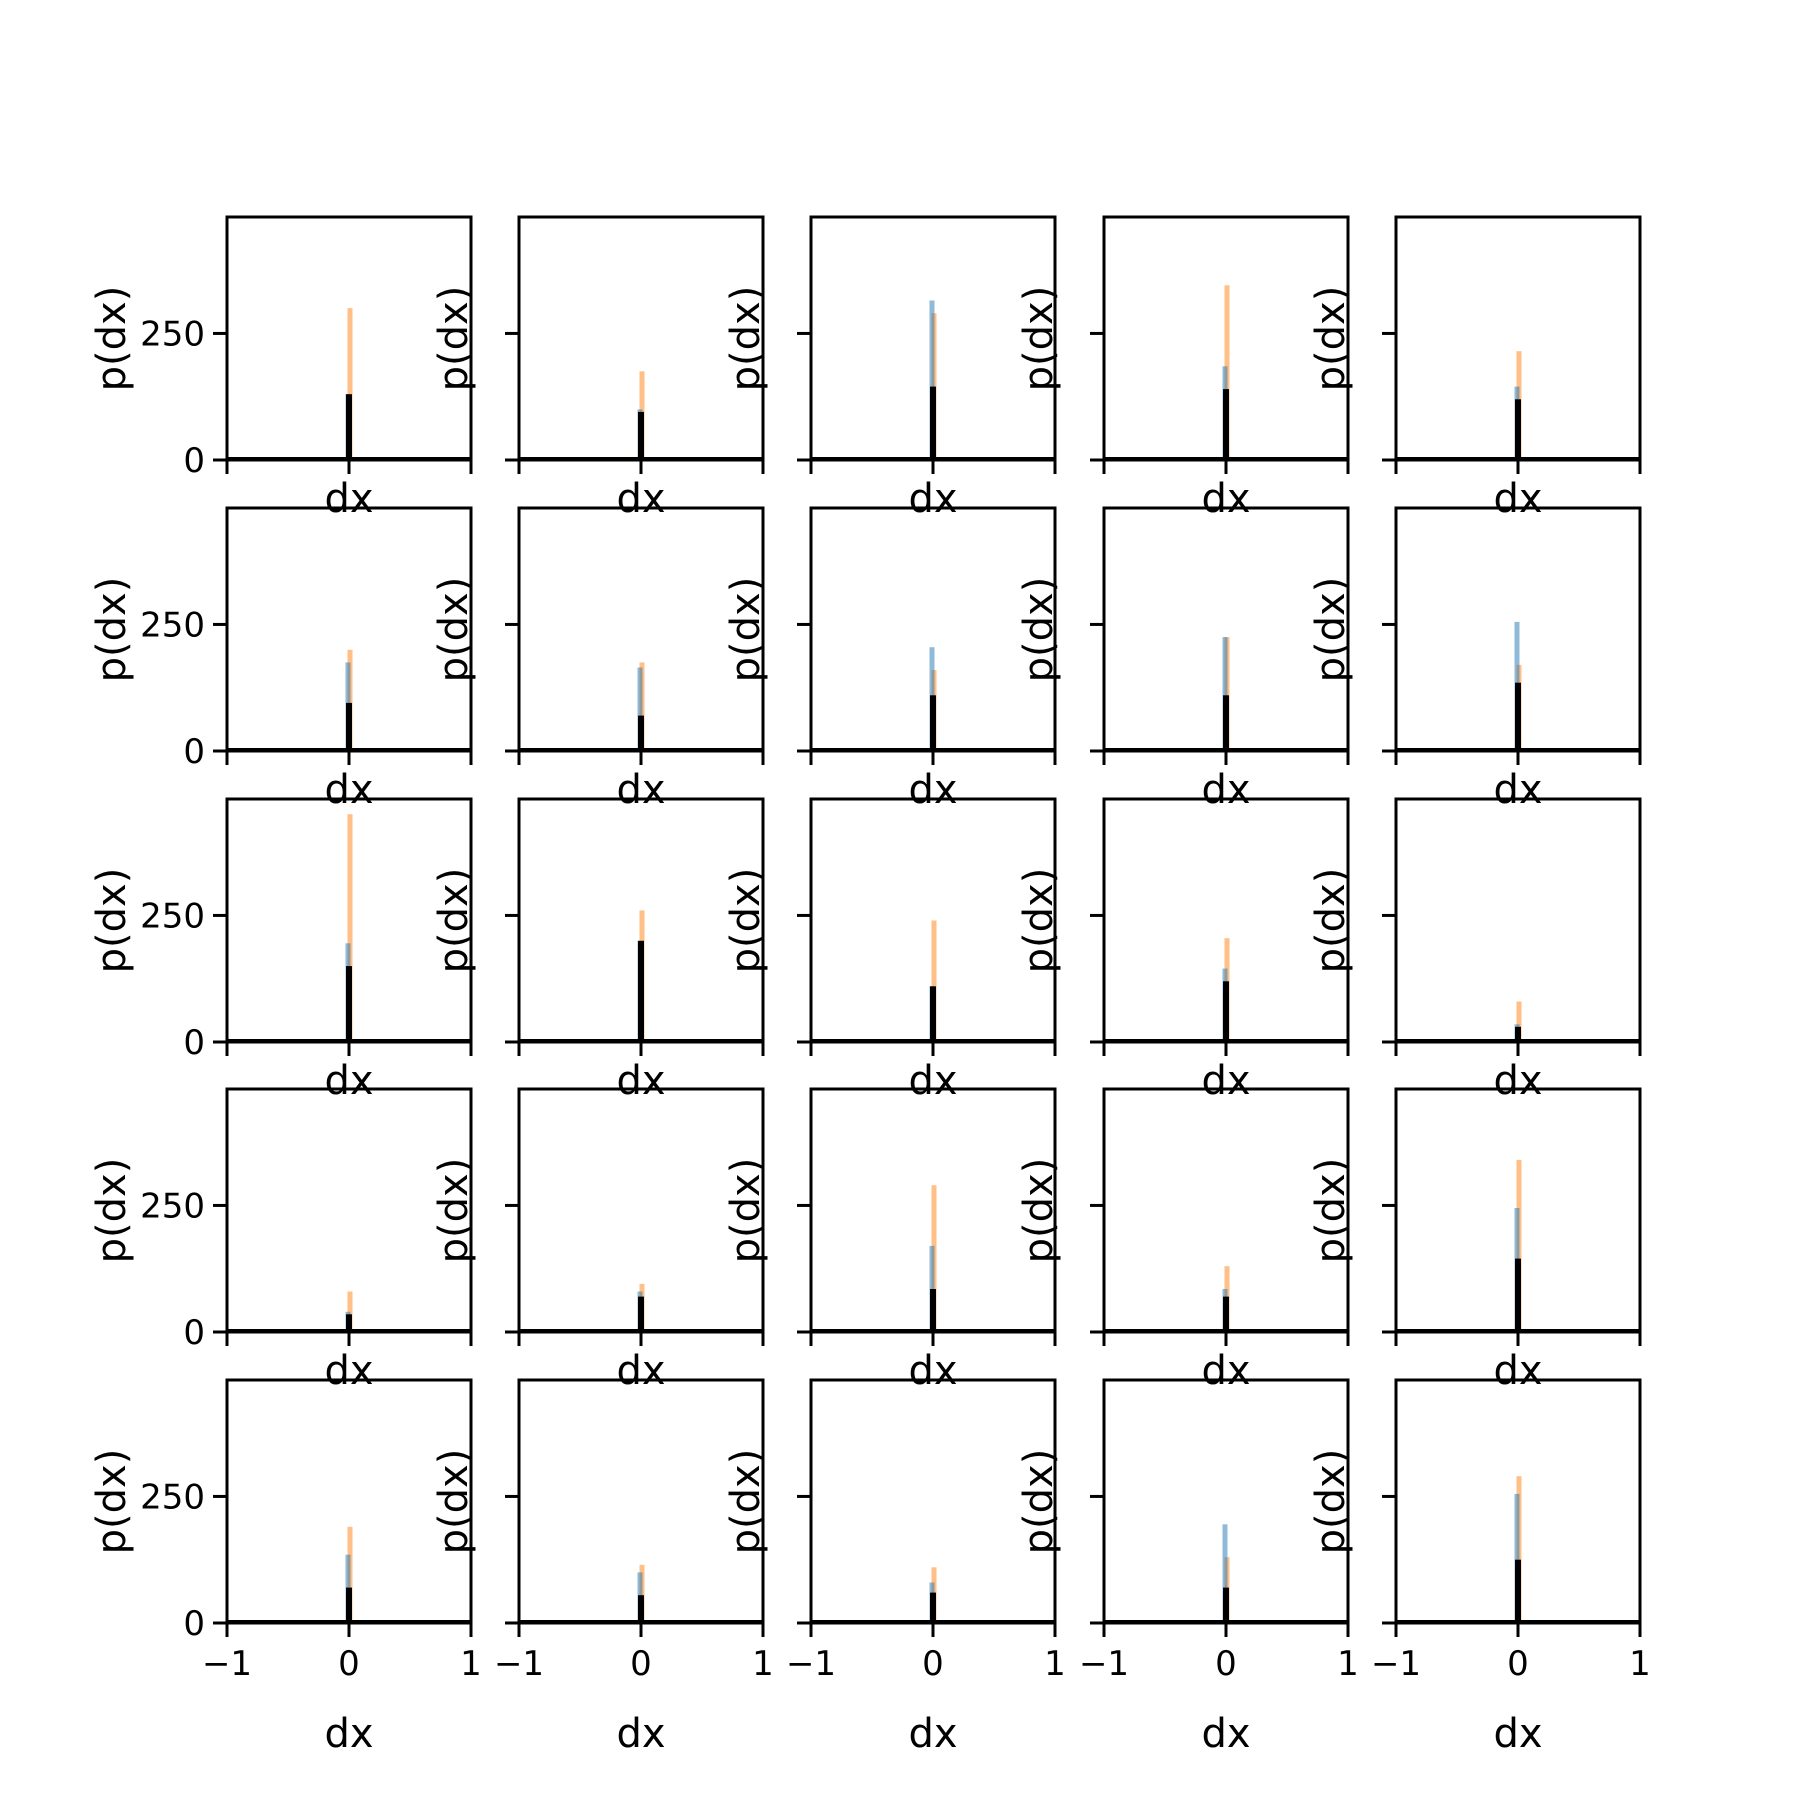 The image size is (1800, 1800). I want to click on subplot-3-2: dx p(dx), so click(598, 950).